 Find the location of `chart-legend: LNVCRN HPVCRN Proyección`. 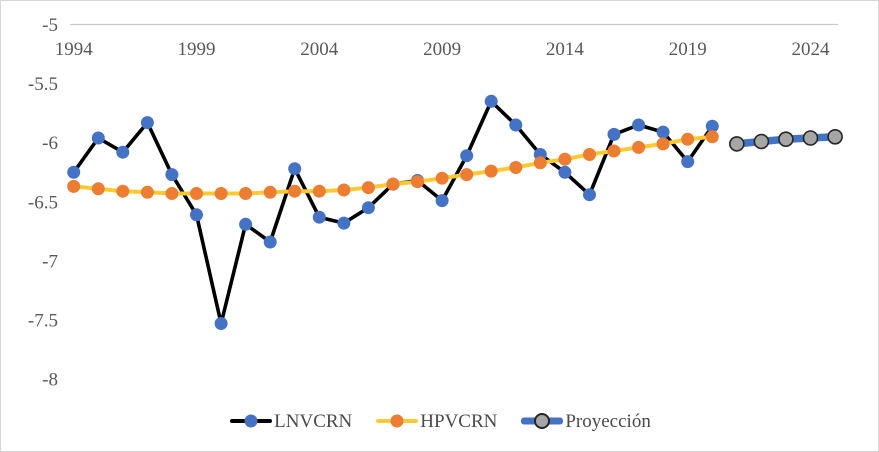

chart-legend: LNVCRN HPVCRN Proyección is located at coordinates (439, 421).